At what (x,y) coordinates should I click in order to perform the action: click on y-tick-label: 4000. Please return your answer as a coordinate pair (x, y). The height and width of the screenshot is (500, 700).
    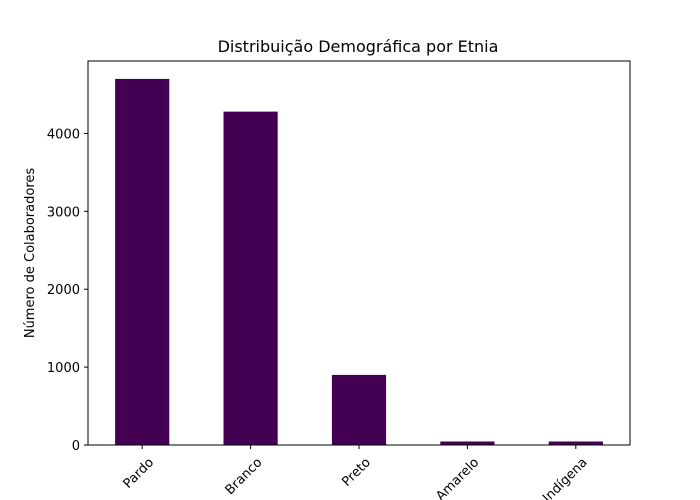
    Looking at the image, I should click on (63, 134).